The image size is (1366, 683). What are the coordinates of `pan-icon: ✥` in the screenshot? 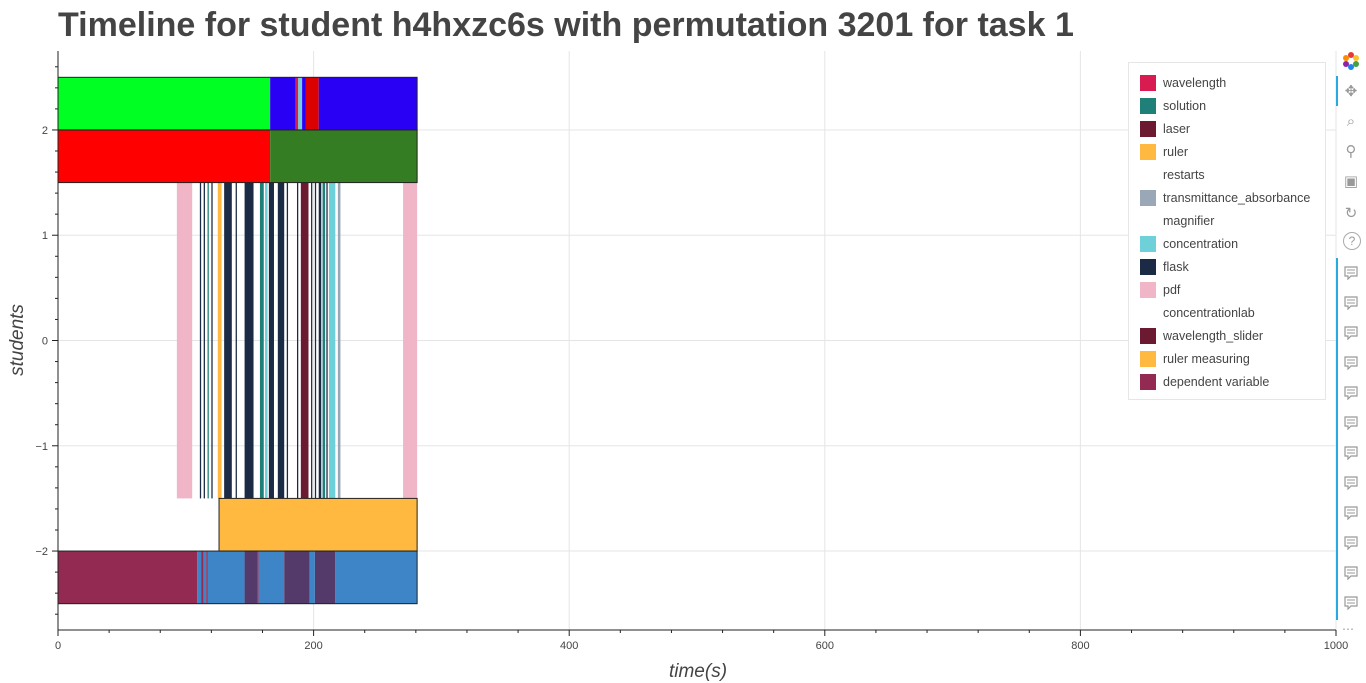 It's located at (1351, 91).